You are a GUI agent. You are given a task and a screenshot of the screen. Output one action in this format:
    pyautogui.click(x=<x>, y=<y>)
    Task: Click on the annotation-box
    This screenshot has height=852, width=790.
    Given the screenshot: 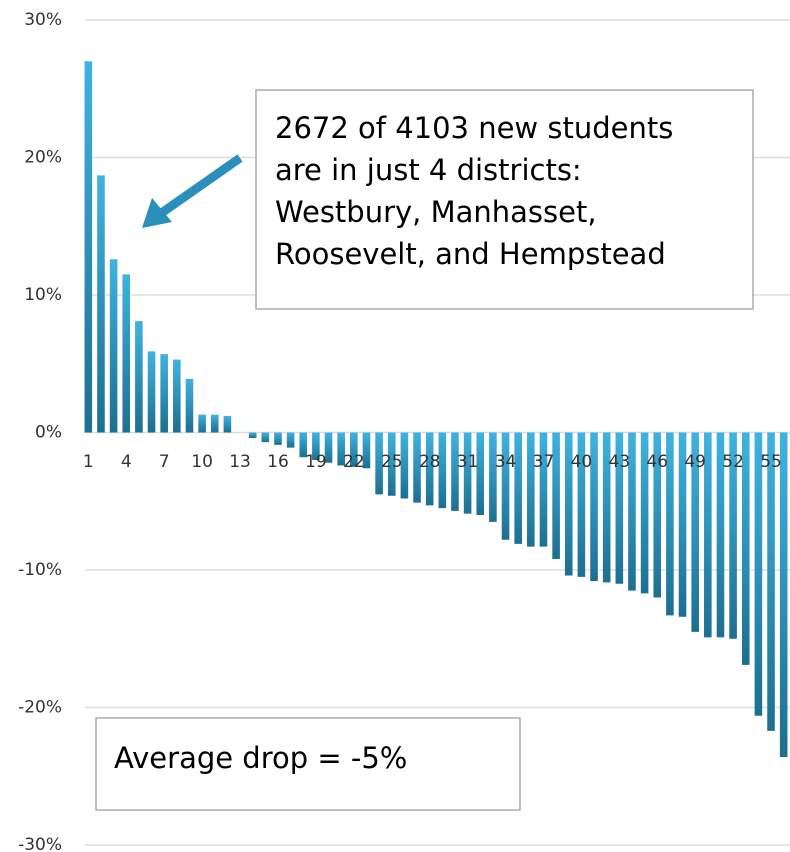 What is the action you would take?
    pyautogui.click(x=308, y=764)
    